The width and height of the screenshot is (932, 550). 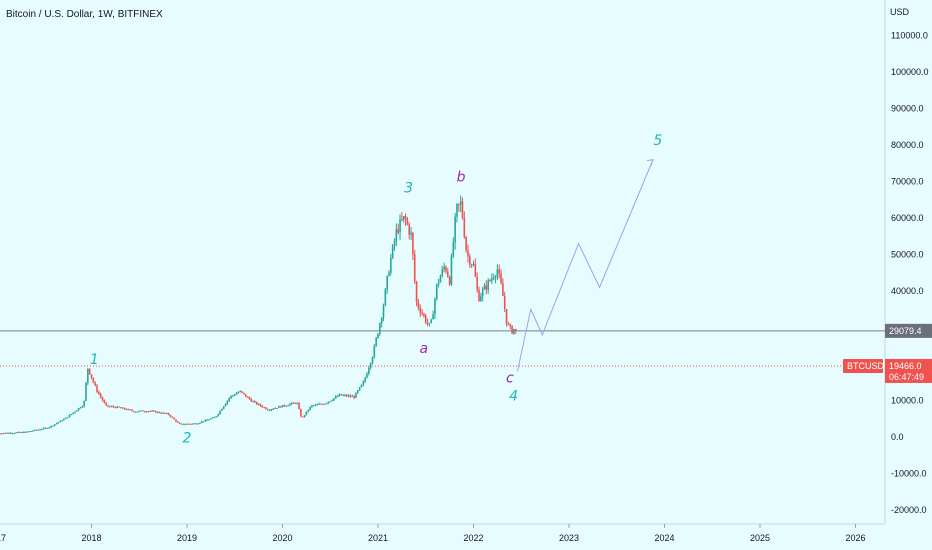 I want to click on projection-line, so click(x=585, y=265).